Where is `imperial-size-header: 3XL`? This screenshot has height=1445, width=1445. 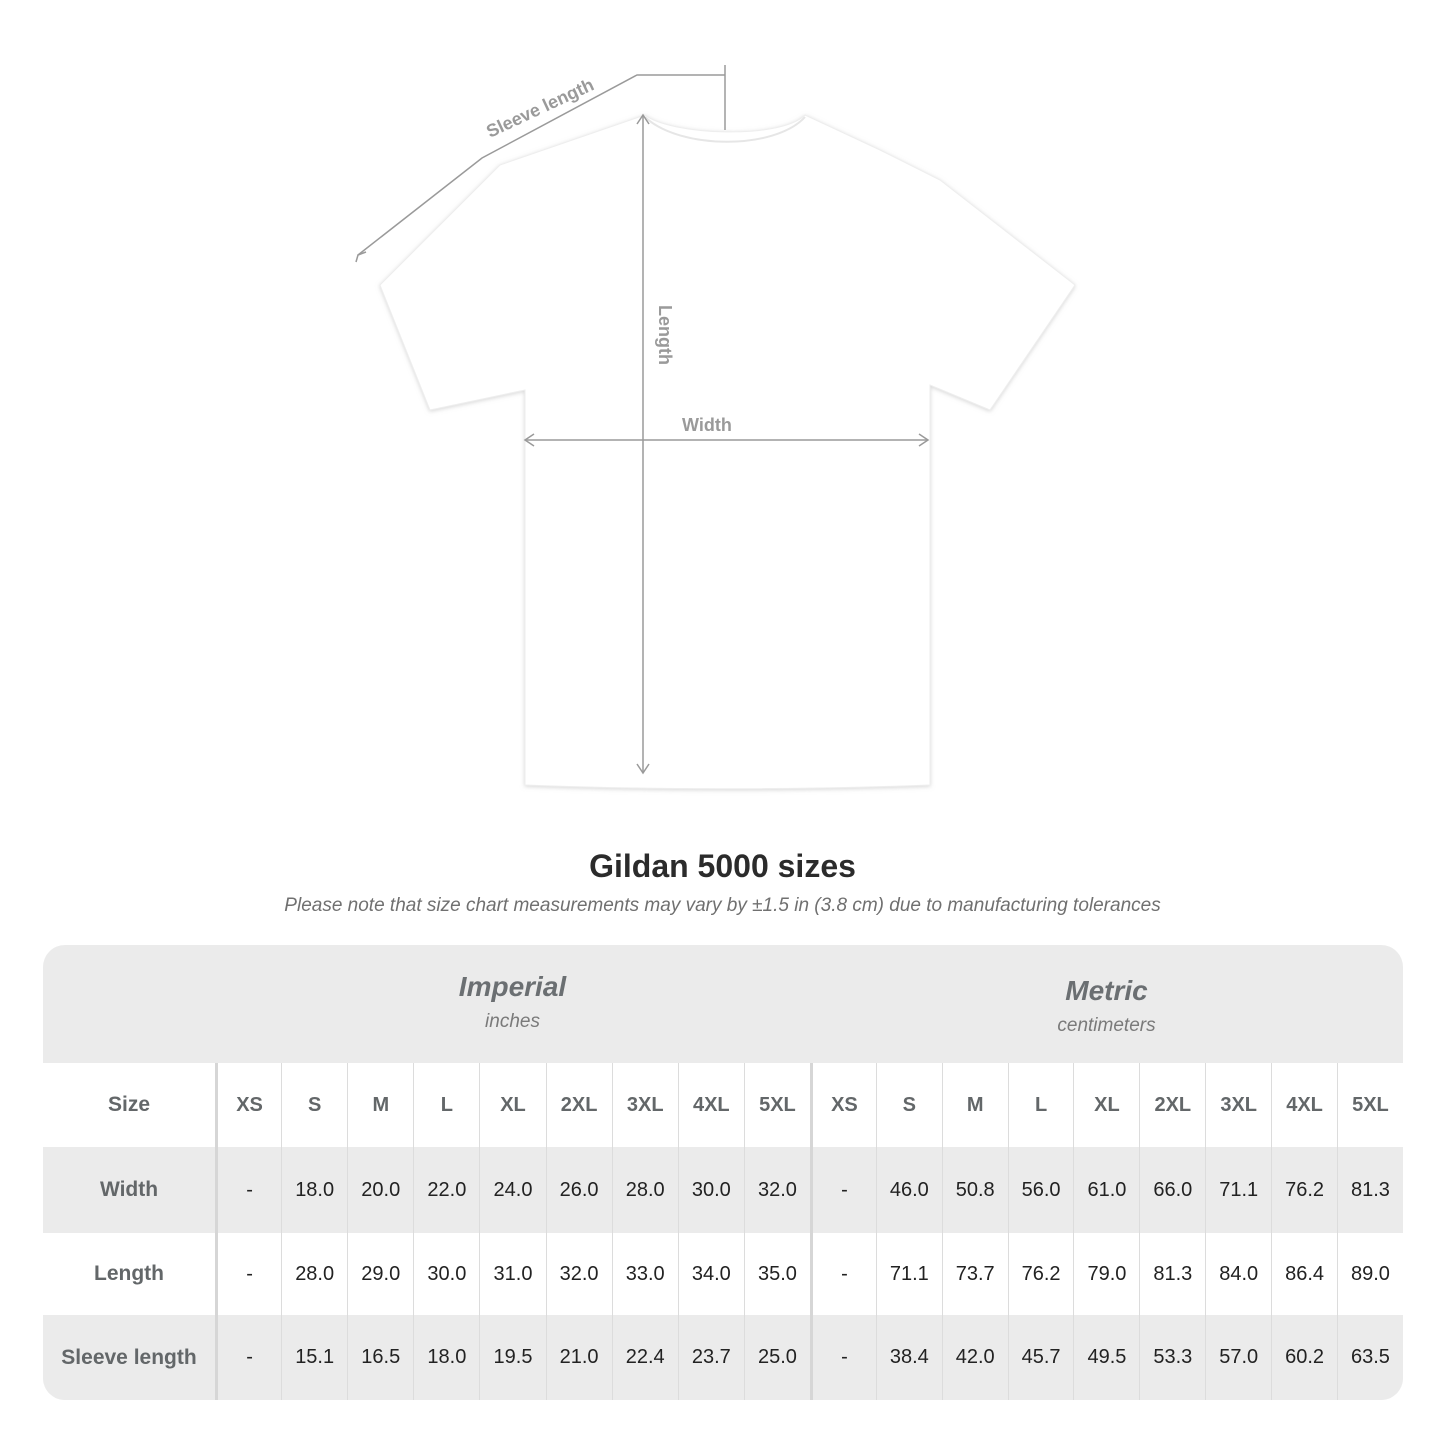 imperial-size-header: 3XL is located at coordinates (644, 1105).